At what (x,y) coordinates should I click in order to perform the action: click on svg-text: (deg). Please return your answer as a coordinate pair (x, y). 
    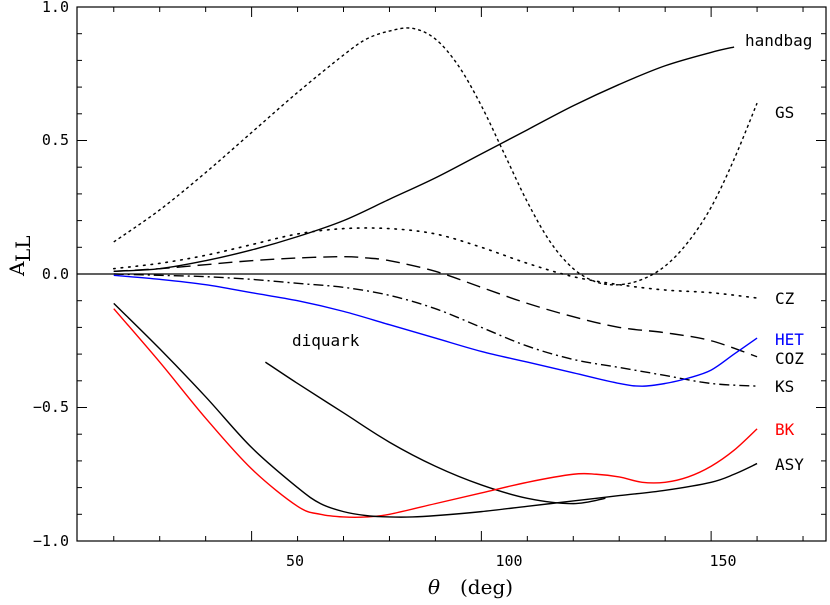
    Looking at the image, I should click on (486, 587).